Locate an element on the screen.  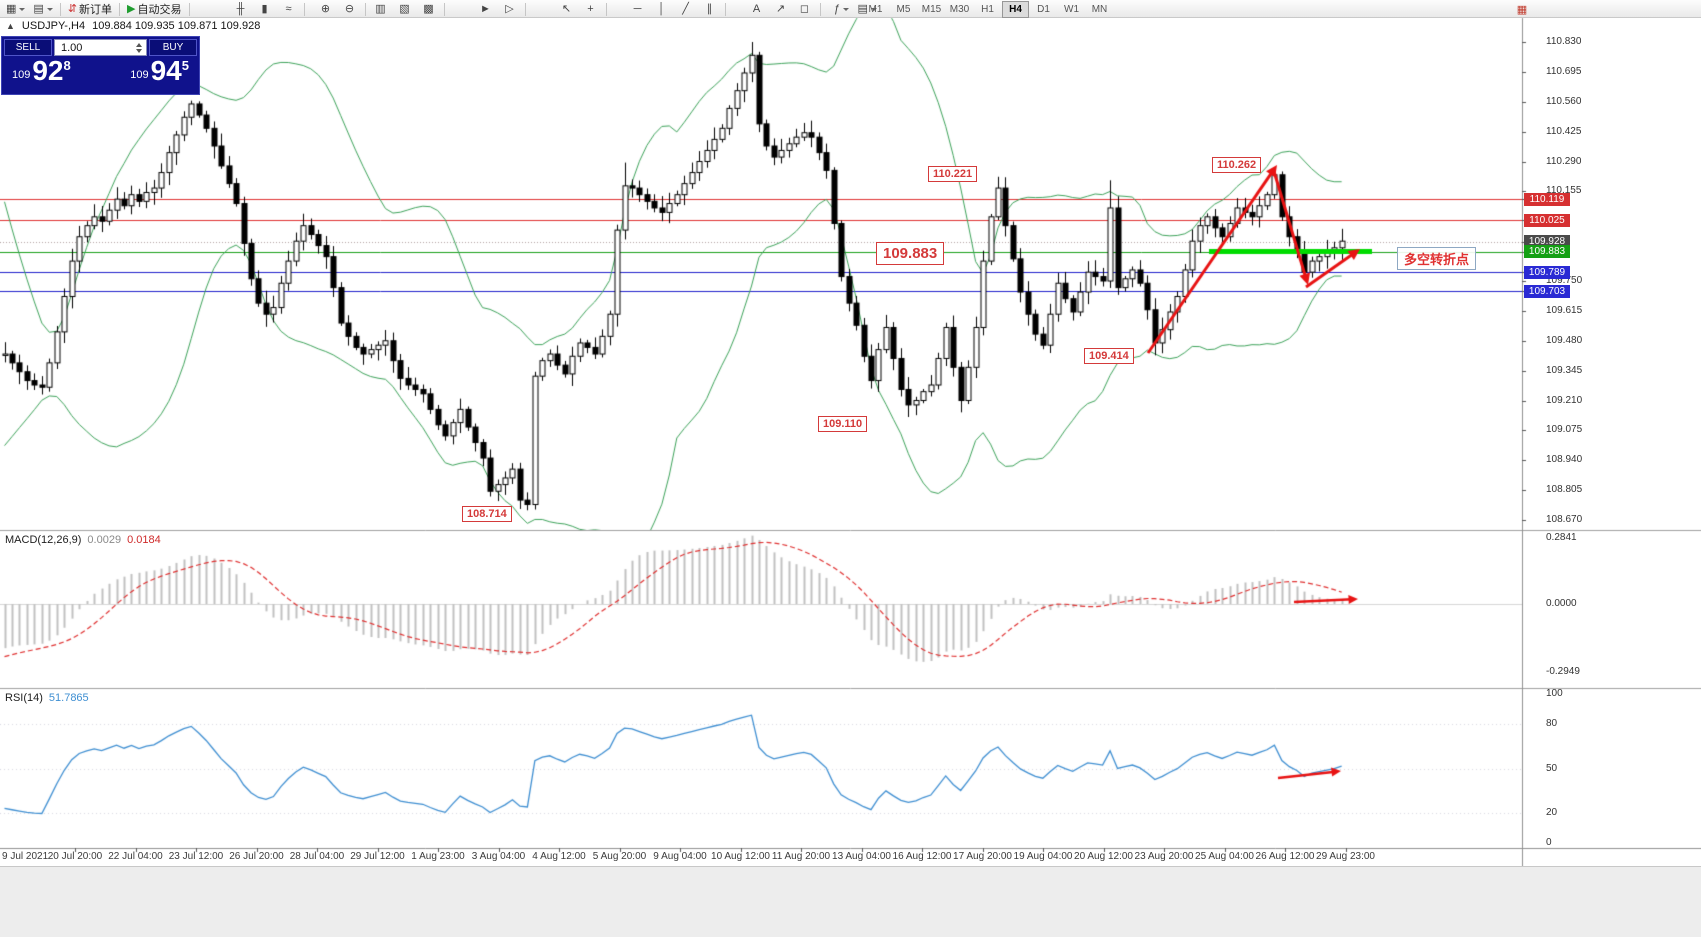
line-chart-button: ≈ is located at coordinates (289, 9).